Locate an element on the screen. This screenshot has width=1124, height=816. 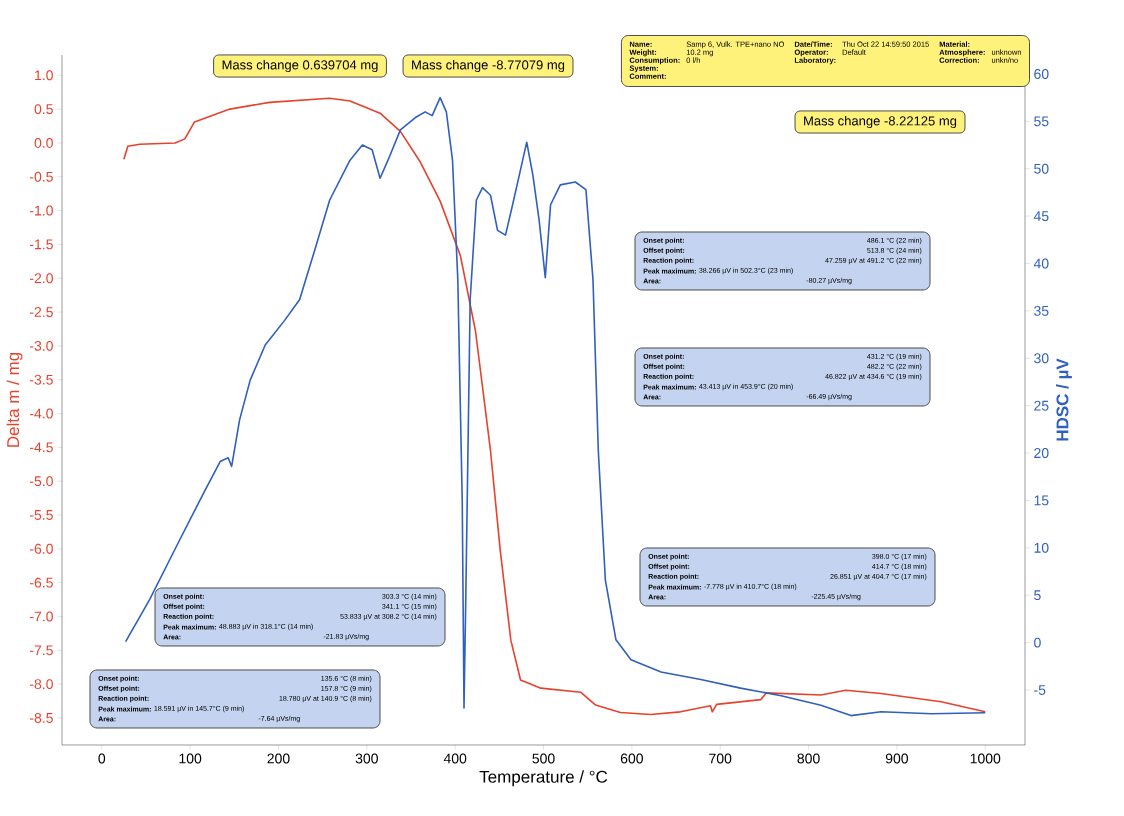
y-tick-label: -4.5 is located at coordinates (41, 447).